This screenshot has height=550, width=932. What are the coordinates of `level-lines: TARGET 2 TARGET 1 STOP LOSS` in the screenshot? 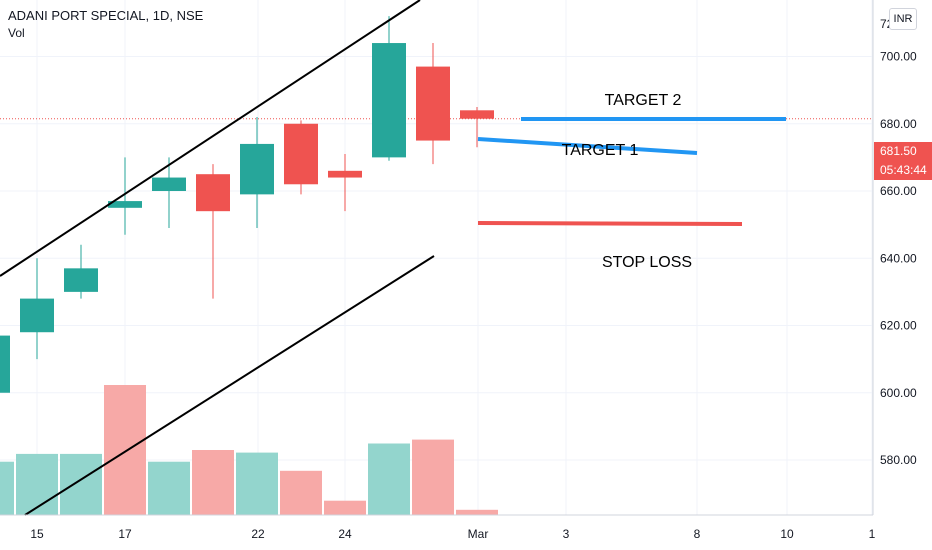 It's located at (631, 181).